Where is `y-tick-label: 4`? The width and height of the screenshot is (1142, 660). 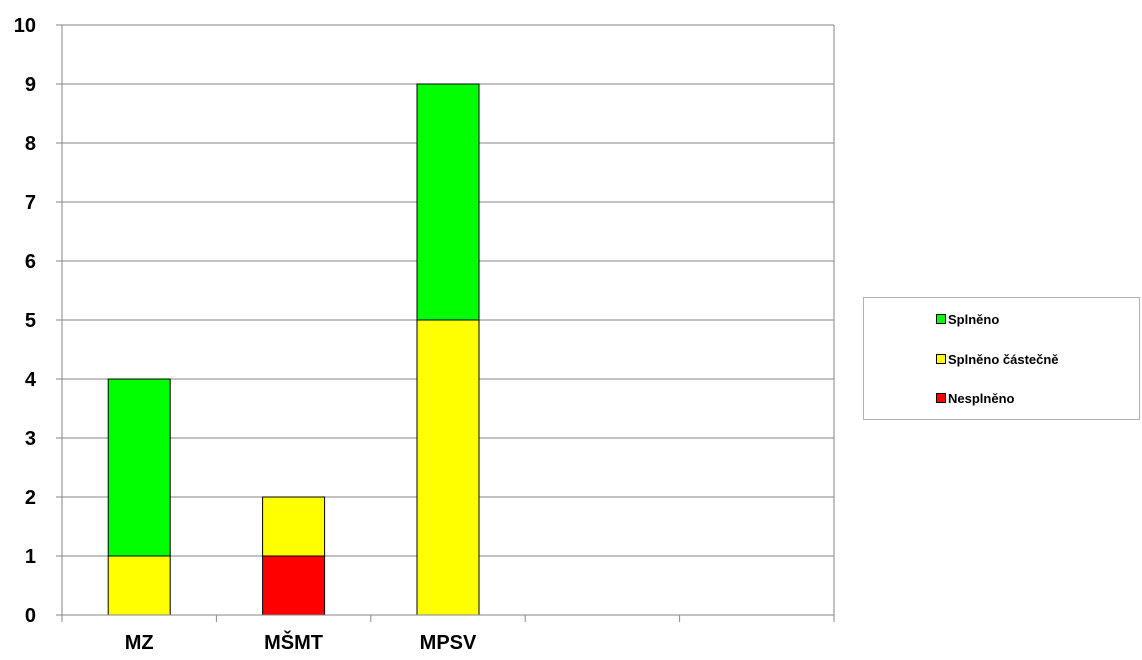
y-tick-label: 4 is located at coordinates (31, 380).